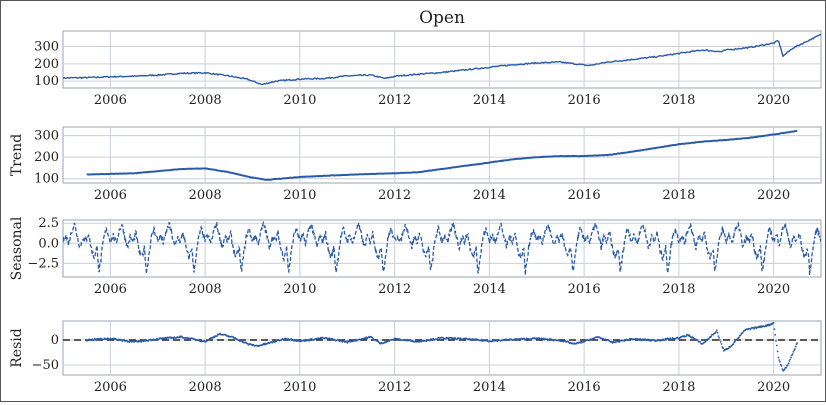  I want to click on y-tick-label: 2.5, so click(48, 223).